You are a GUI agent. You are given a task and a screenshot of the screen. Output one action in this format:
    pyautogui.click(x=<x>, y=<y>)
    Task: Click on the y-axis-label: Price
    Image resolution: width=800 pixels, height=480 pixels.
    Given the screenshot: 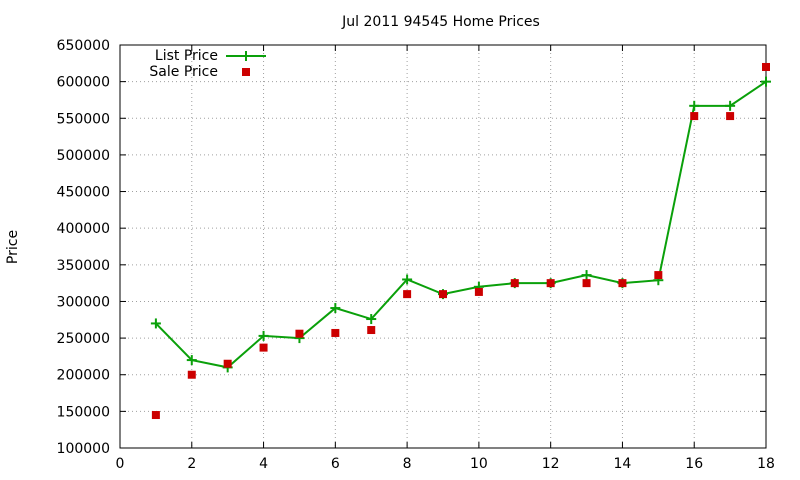 What is the action you would take?
    pyautogui.click(x=13, y=247)
    